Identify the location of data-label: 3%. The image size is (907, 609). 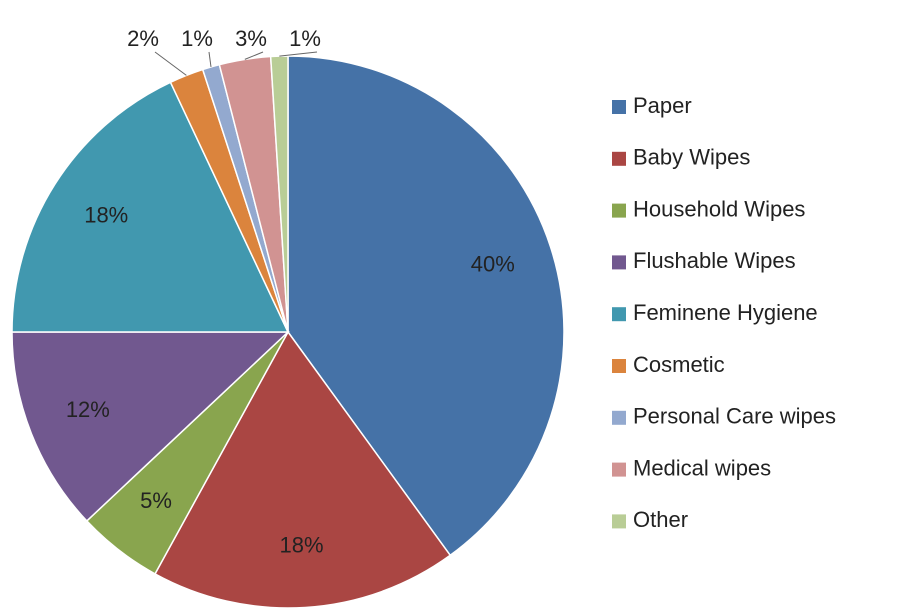
(251, 38).